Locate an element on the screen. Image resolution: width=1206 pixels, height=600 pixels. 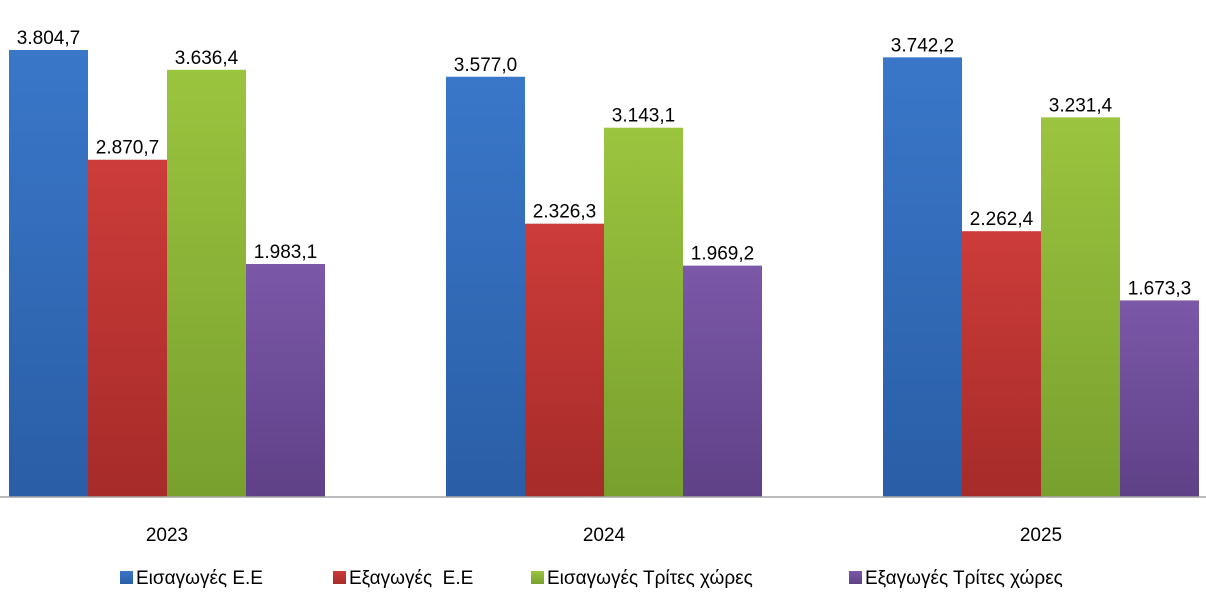
data-label-2024-series-4: 1.969,2 is located at coordinates (722, 254).